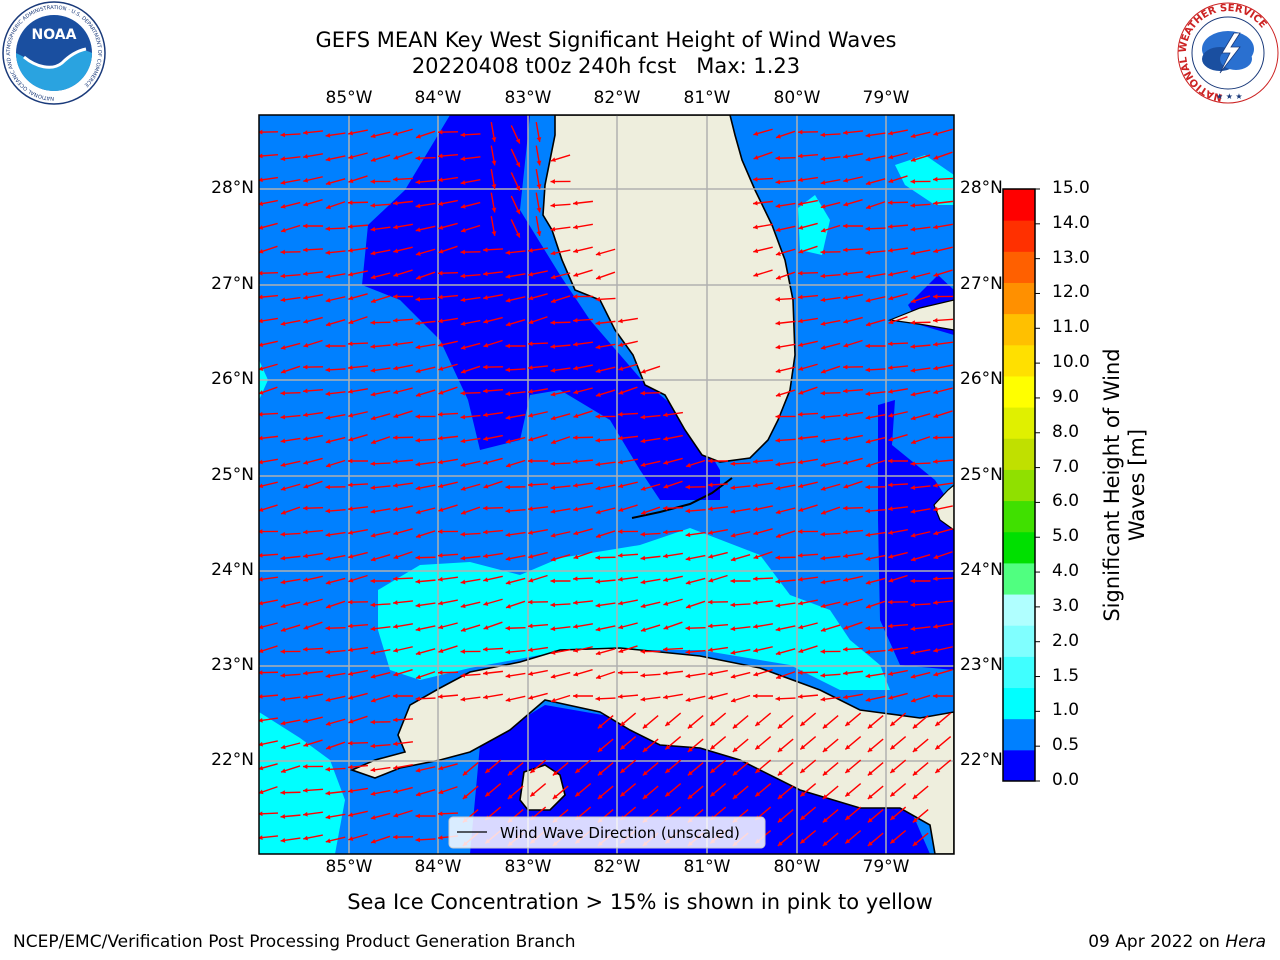 The height and width of the screenshot is (960, 1280). What do you see at coordinates (232, 188) in the screenshot?
I see `lat-label-left: 28°N` at bounding box center [232, 188].